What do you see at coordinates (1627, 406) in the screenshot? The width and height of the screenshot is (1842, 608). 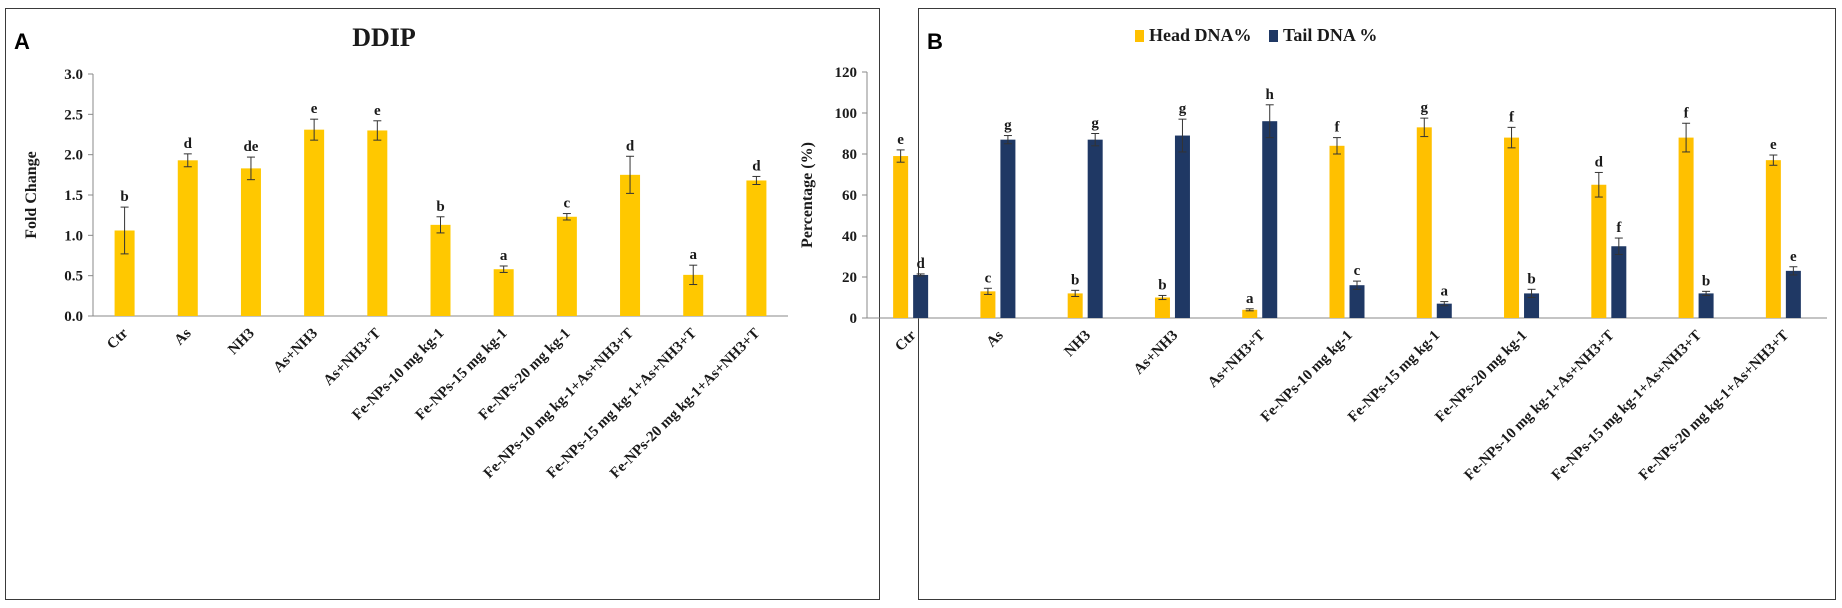 I see `x-tick-label: Fe-NPs-15 mg kg-1+As+NH3+T` at bounding box center [1627, 406].